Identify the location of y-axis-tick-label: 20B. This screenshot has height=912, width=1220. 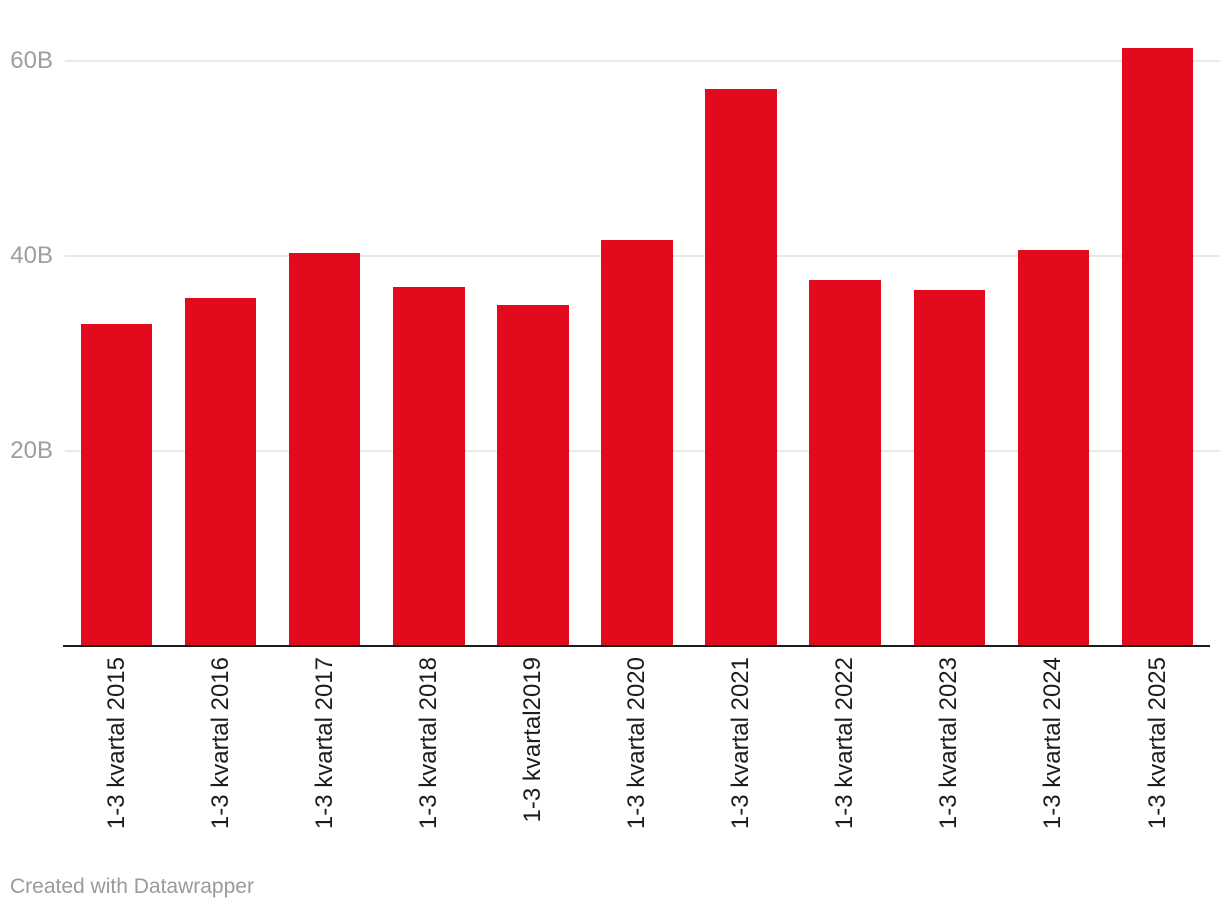
(31, 450).